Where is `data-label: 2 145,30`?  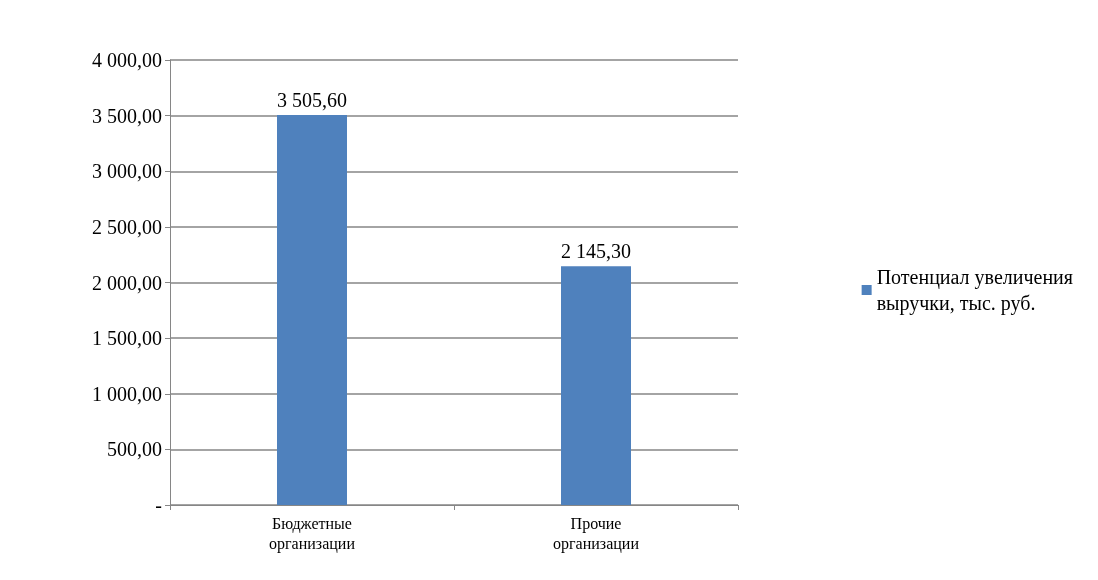
data-label: 2 145,30 is located at coordinates (596, 251).